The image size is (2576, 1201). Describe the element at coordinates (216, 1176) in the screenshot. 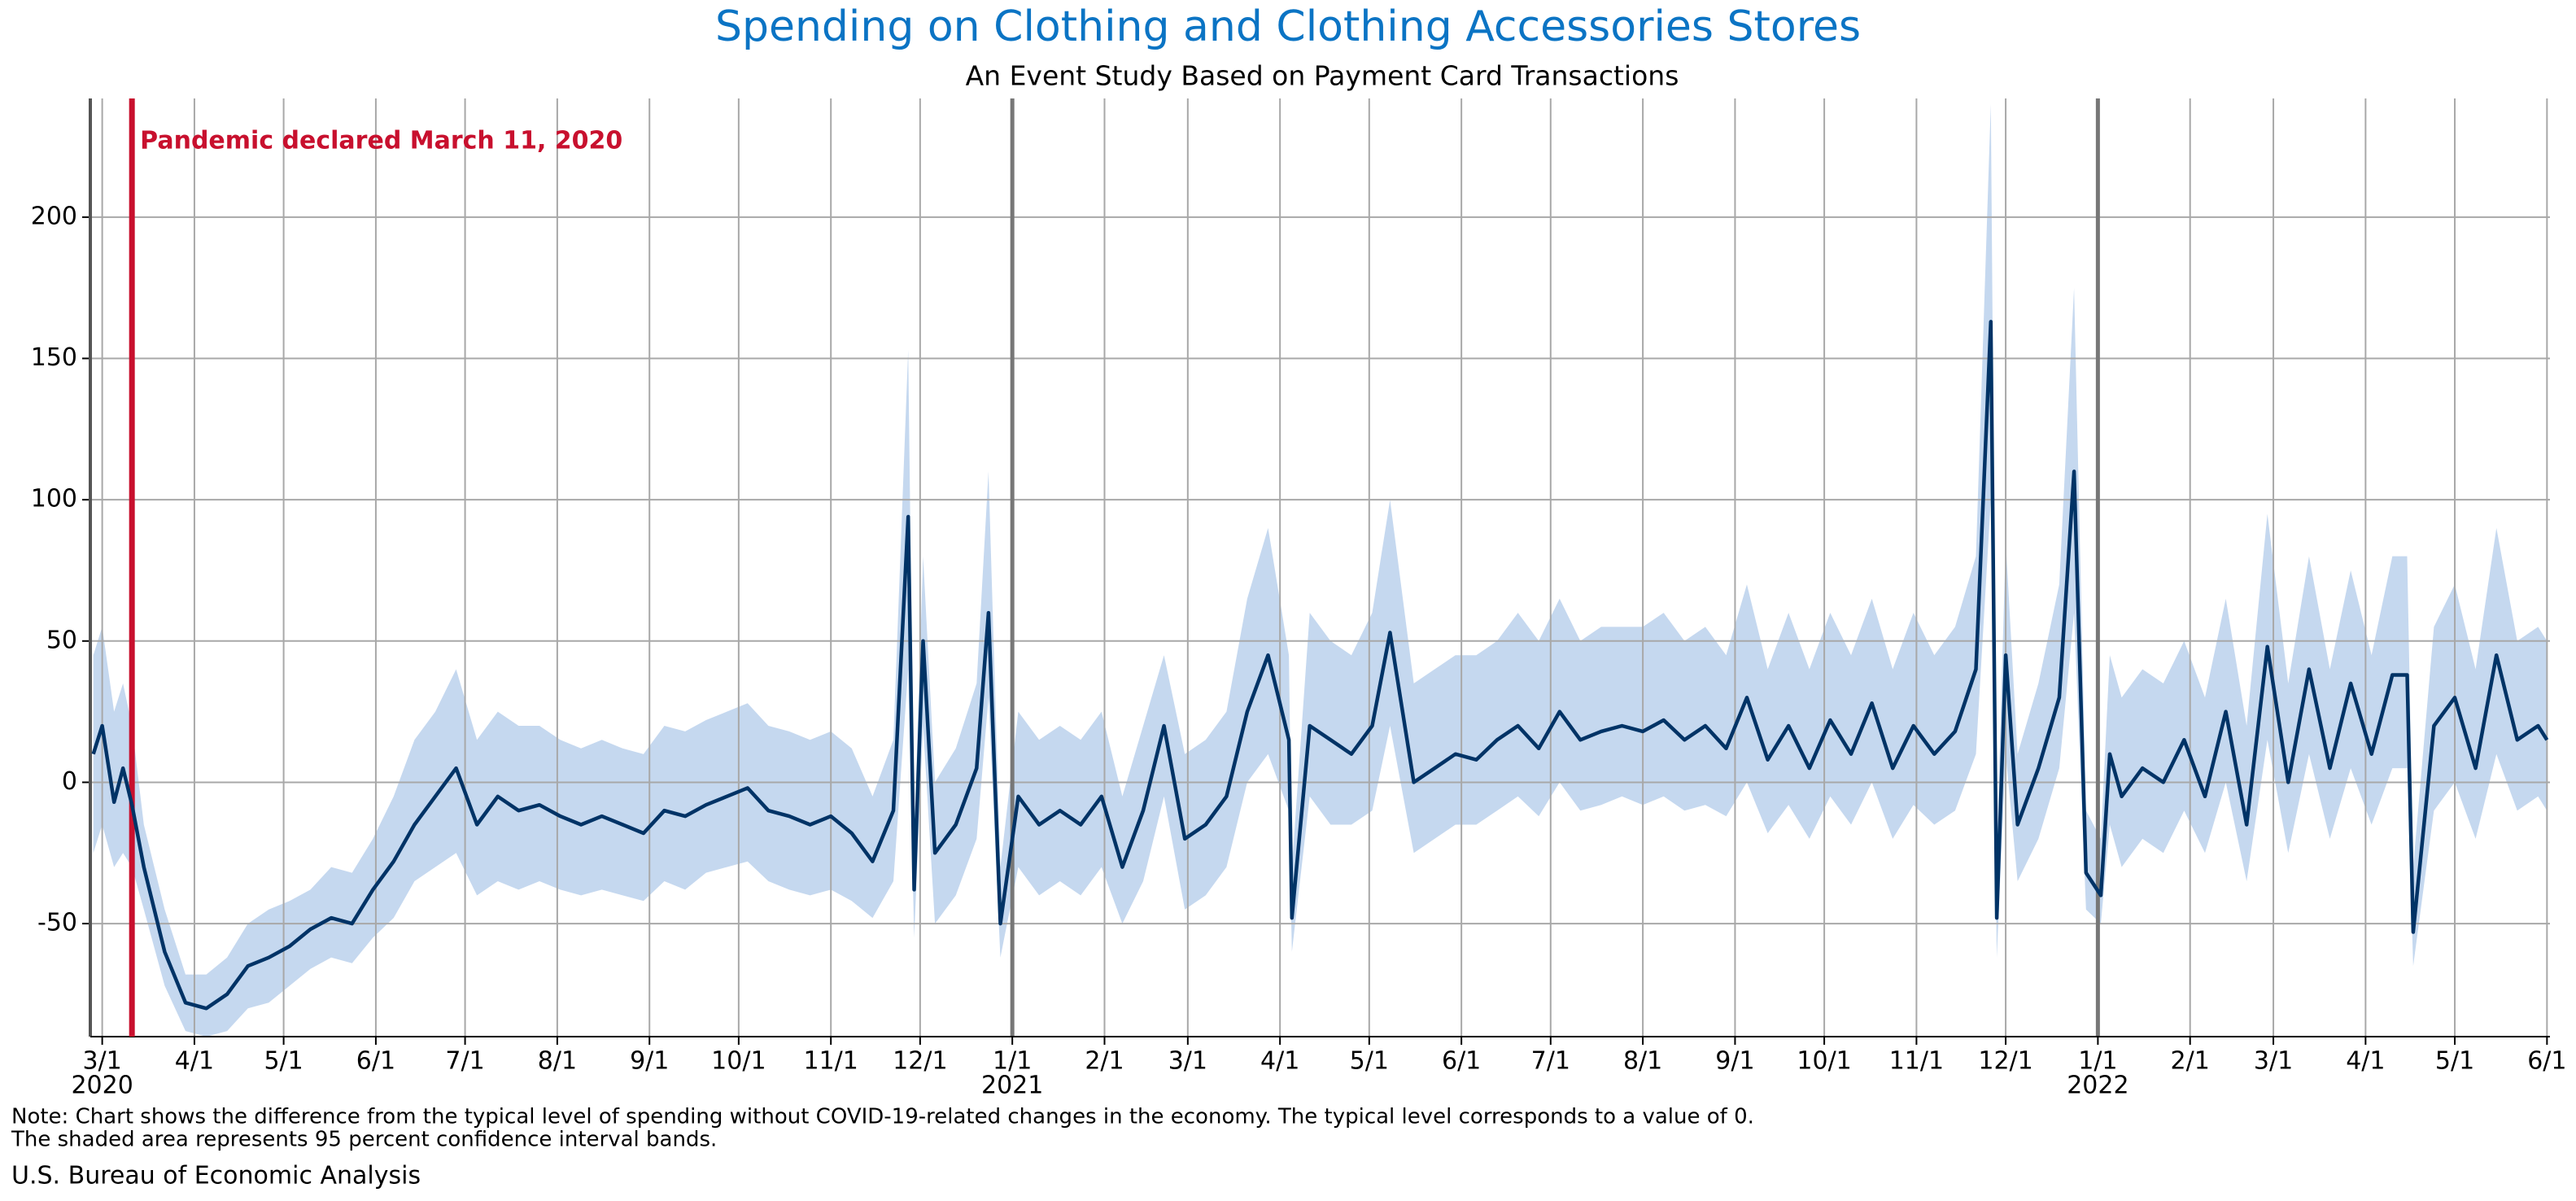

I see `source: U.S. Bureau of Economic Analysis` at that location.